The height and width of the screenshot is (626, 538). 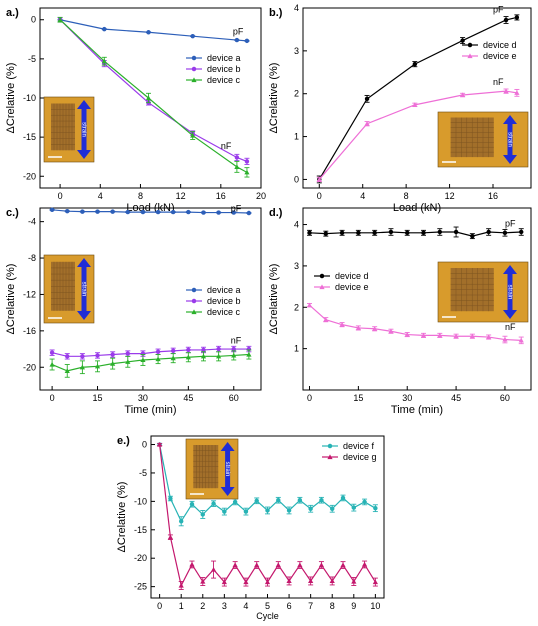 What do you see at coordinates (450, 196) in the screenshot?
I see `x-tick-label: 12` at bounding box center [450, 196].